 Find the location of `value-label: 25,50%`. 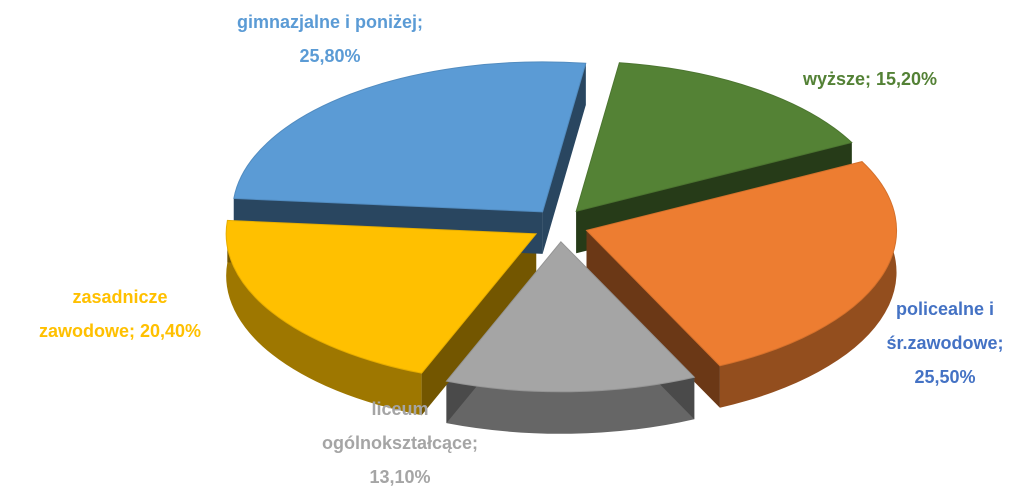

value-label: 25,50% is located at coordinates (945, 377).